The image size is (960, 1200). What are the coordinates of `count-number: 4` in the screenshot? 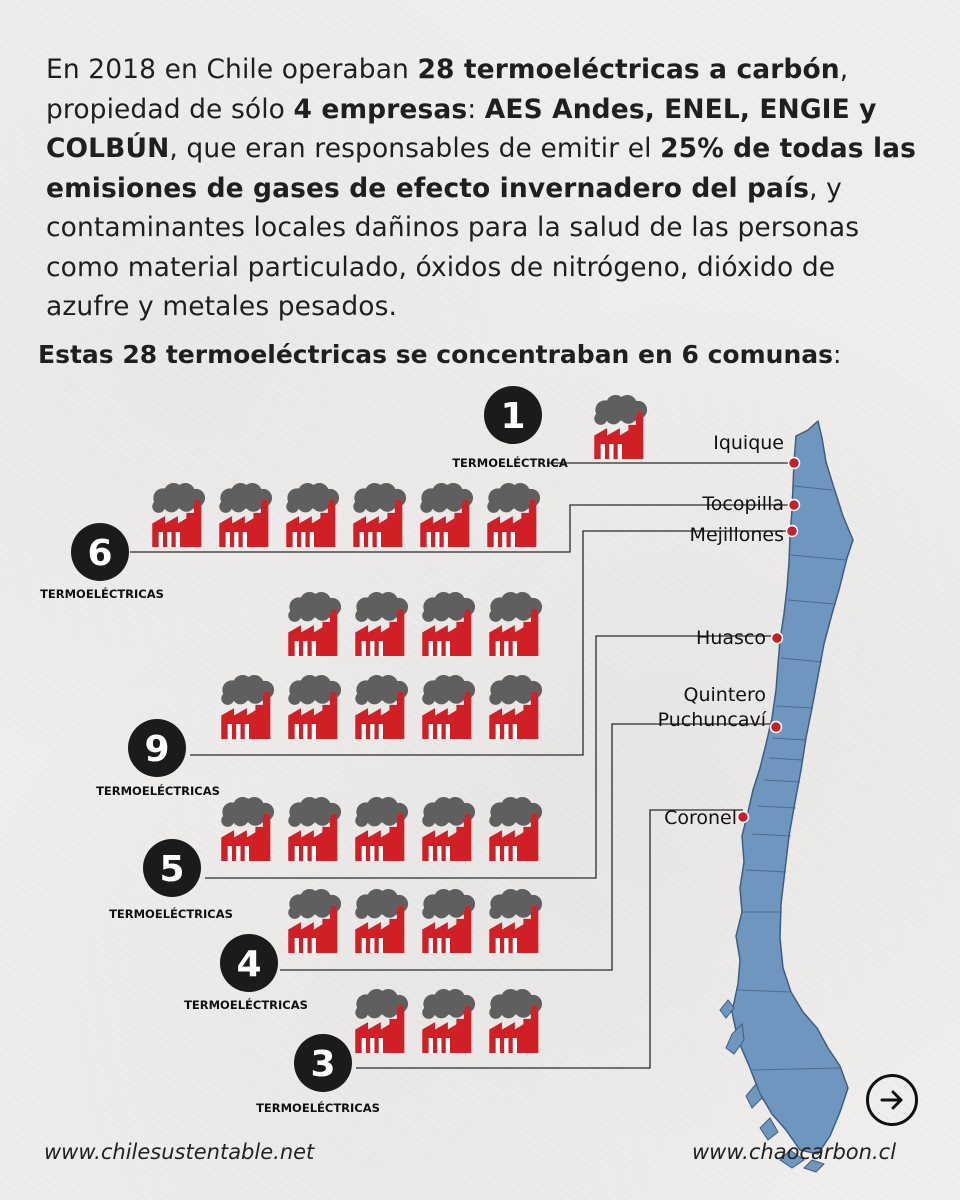 It's located at (248, 964).